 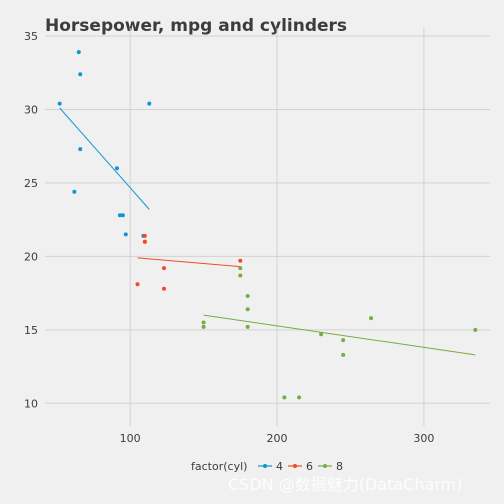 I want to click on x-tick-label: 100, so click(x=130, y=438).